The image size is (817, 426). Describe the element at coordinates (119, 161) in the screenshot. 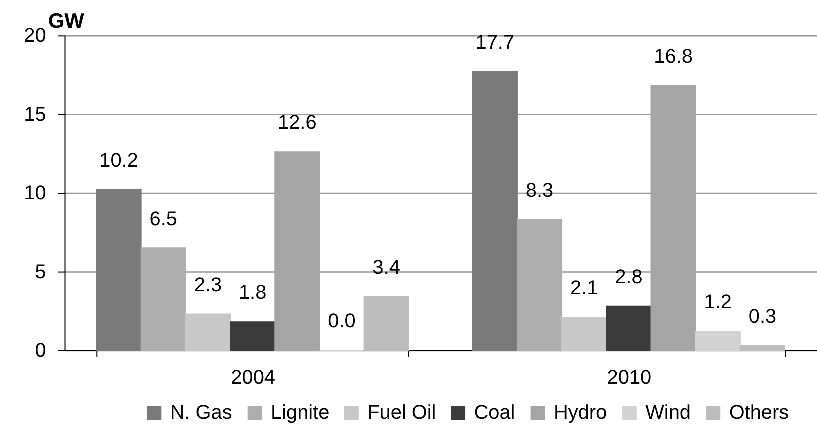

I see `data-label: 10.2` at that location.